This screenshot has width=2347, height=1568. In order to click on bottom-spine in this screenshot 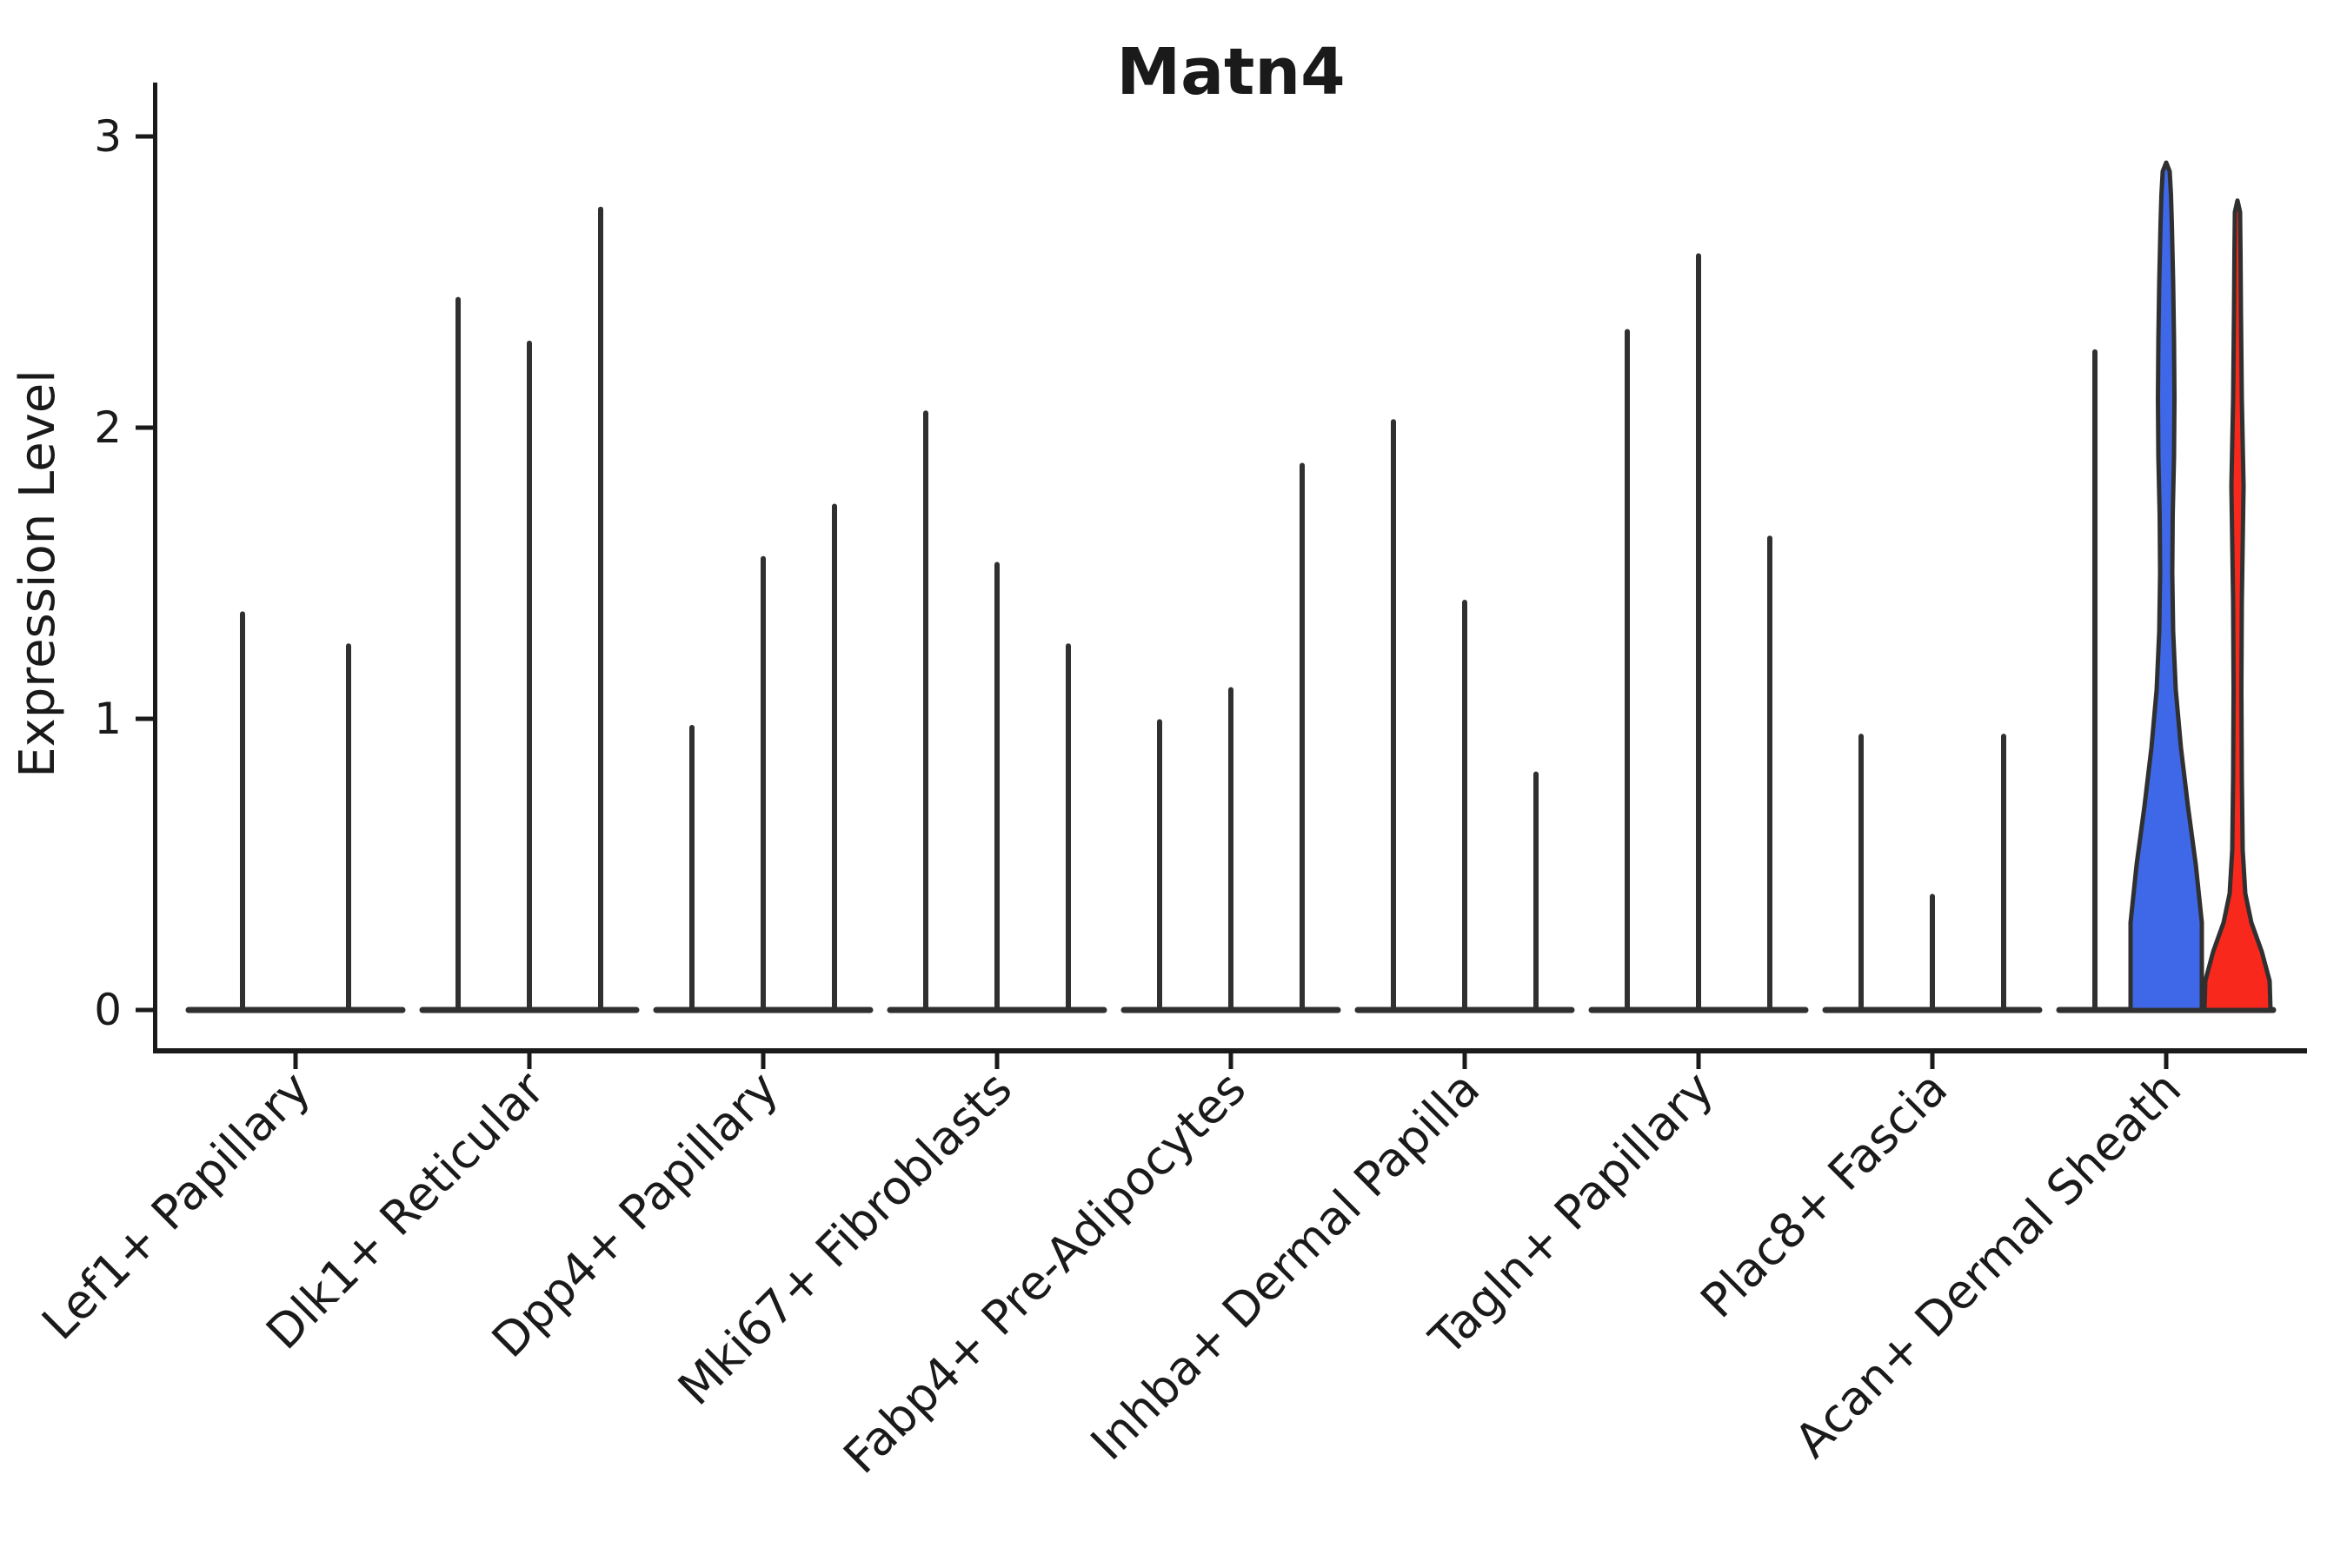, I will do `click(1230, 1050)`.